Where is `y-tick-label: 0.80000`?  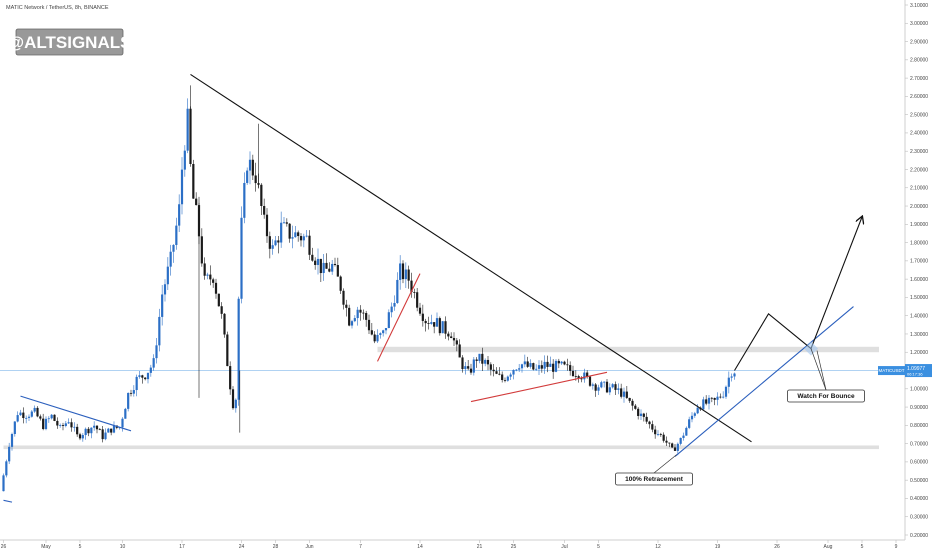
y-tick-label: 0.80000 is located at coordinates (919, 426).